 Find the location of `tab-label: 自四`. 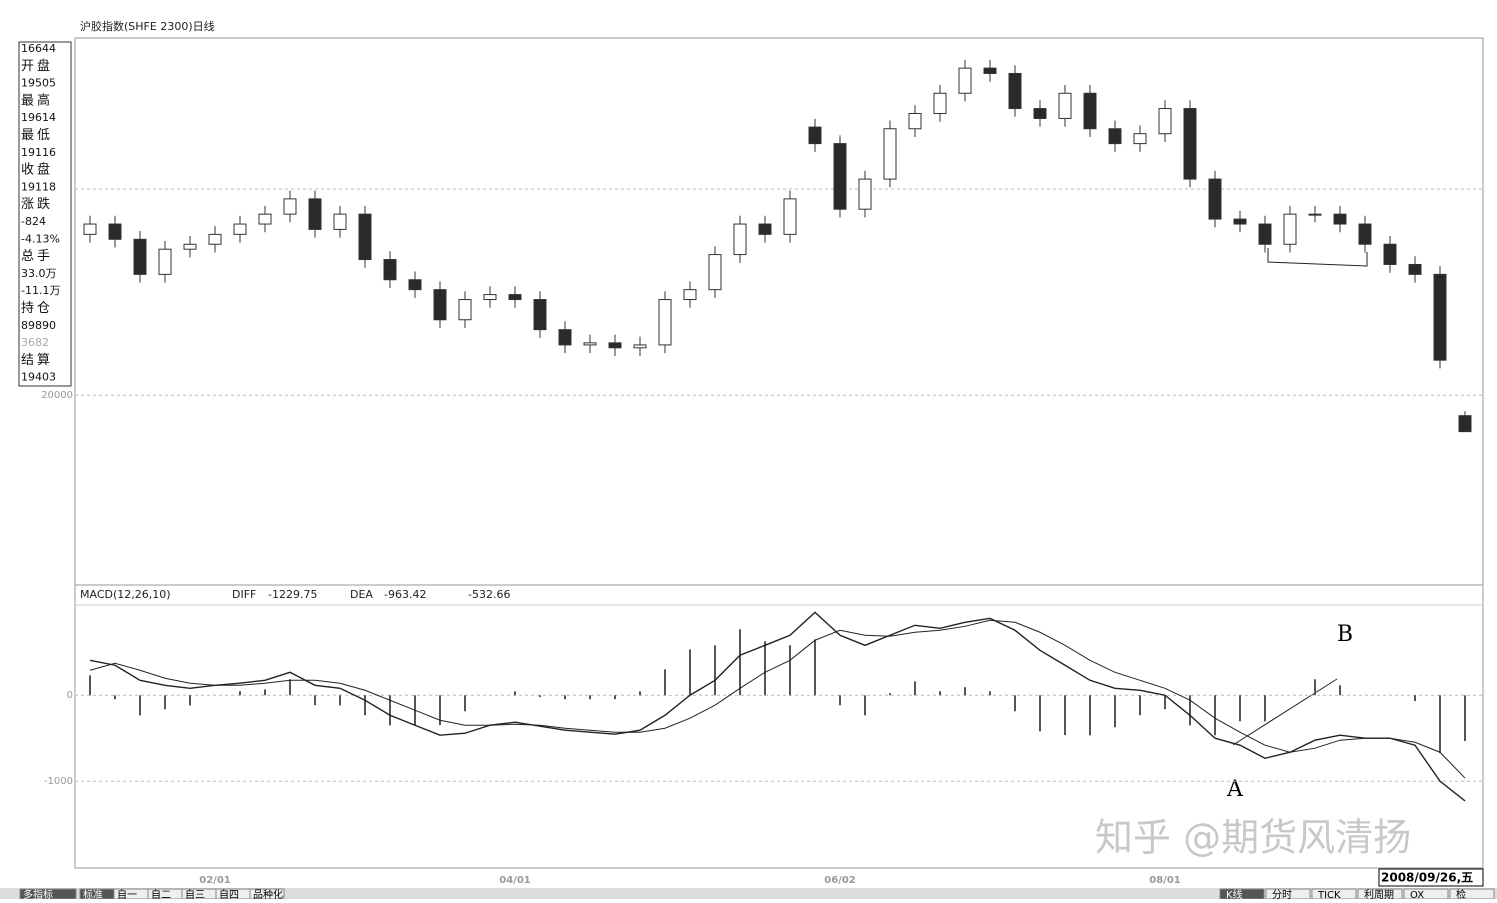

tab-label: 自四 is located at coordinates (229, 894).